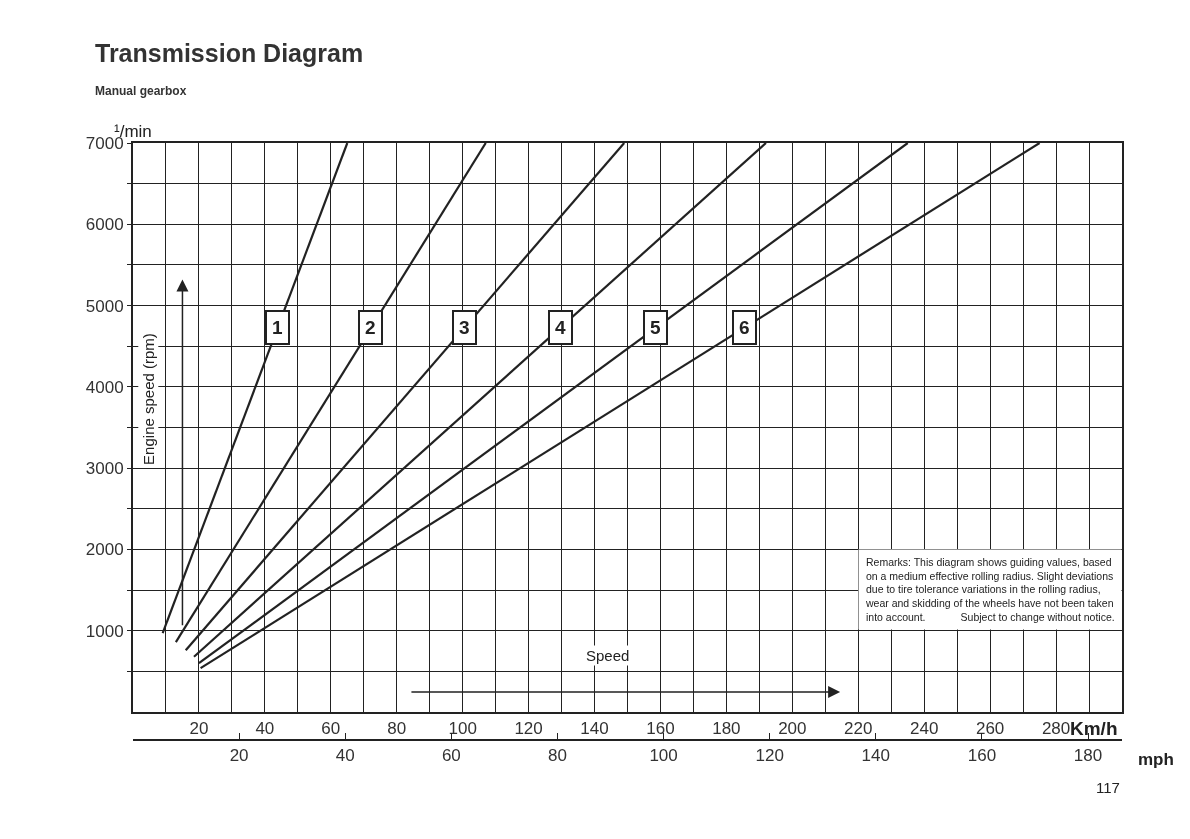  Describe the element at coordinates (1056, 729) in the screenshot. I see `x-tick-label: 280` at that location.